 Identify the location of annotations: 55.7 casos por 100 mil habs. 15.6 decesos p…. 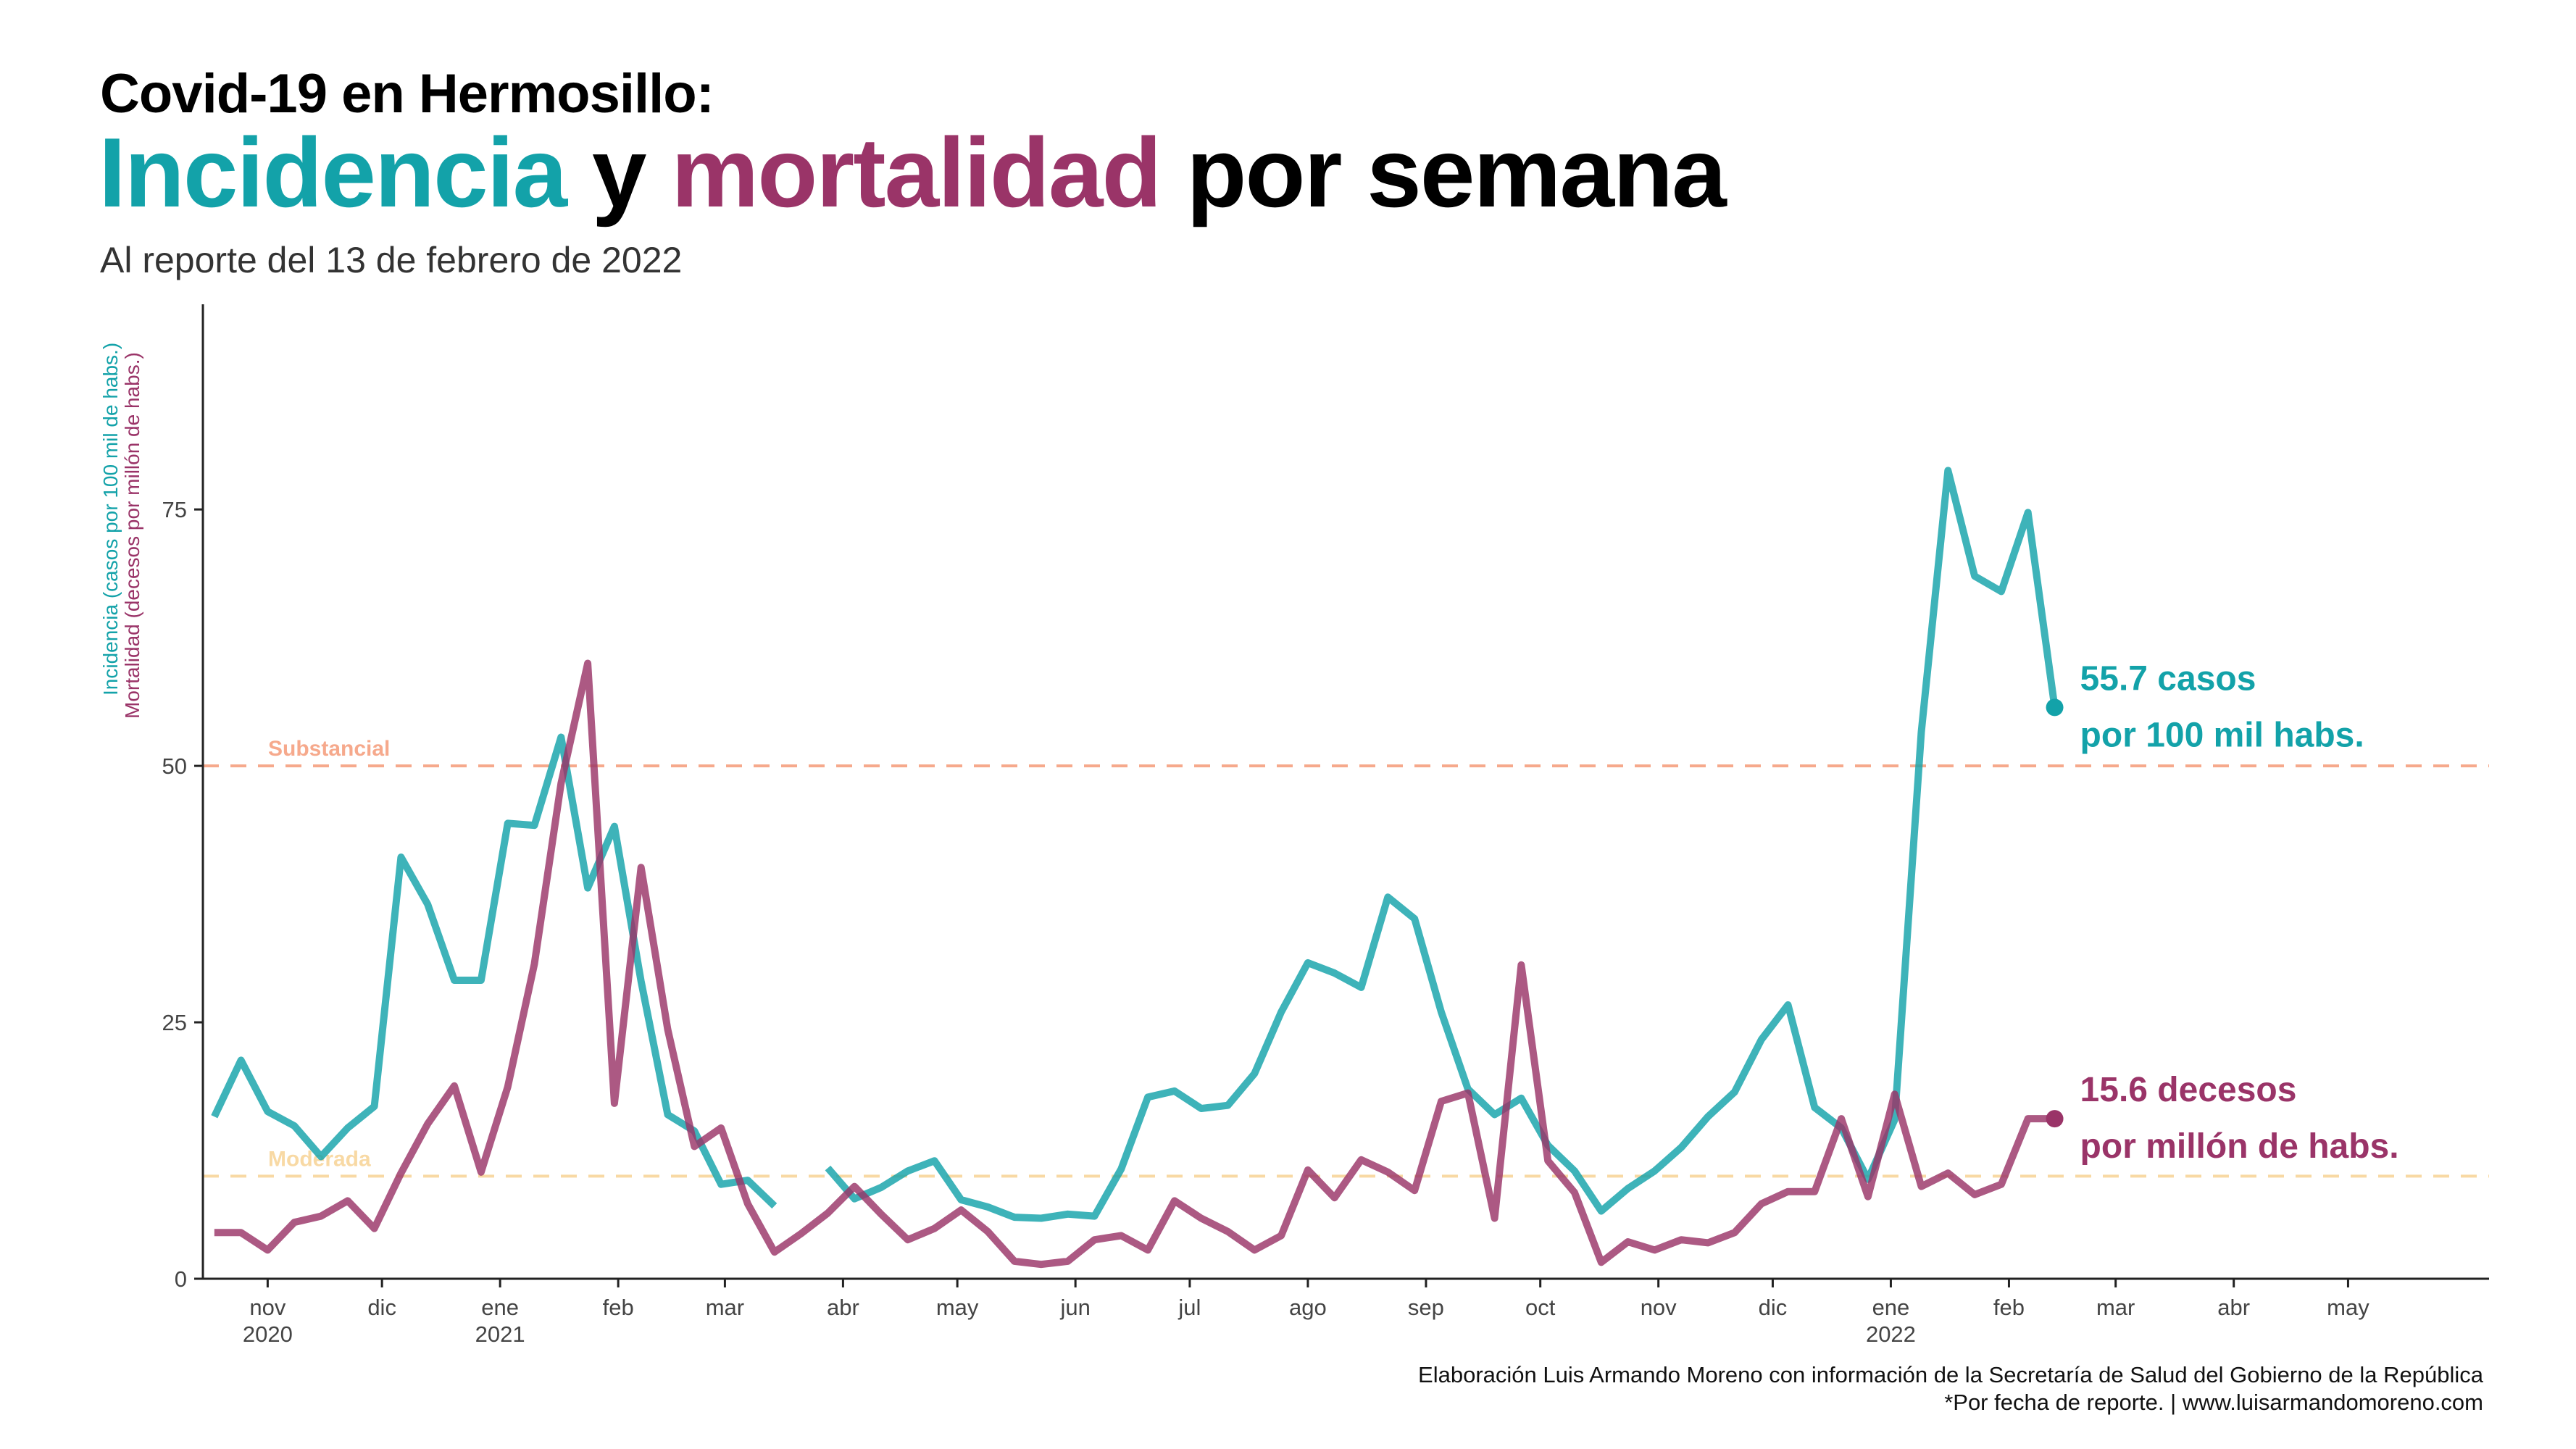
(2222, 912).